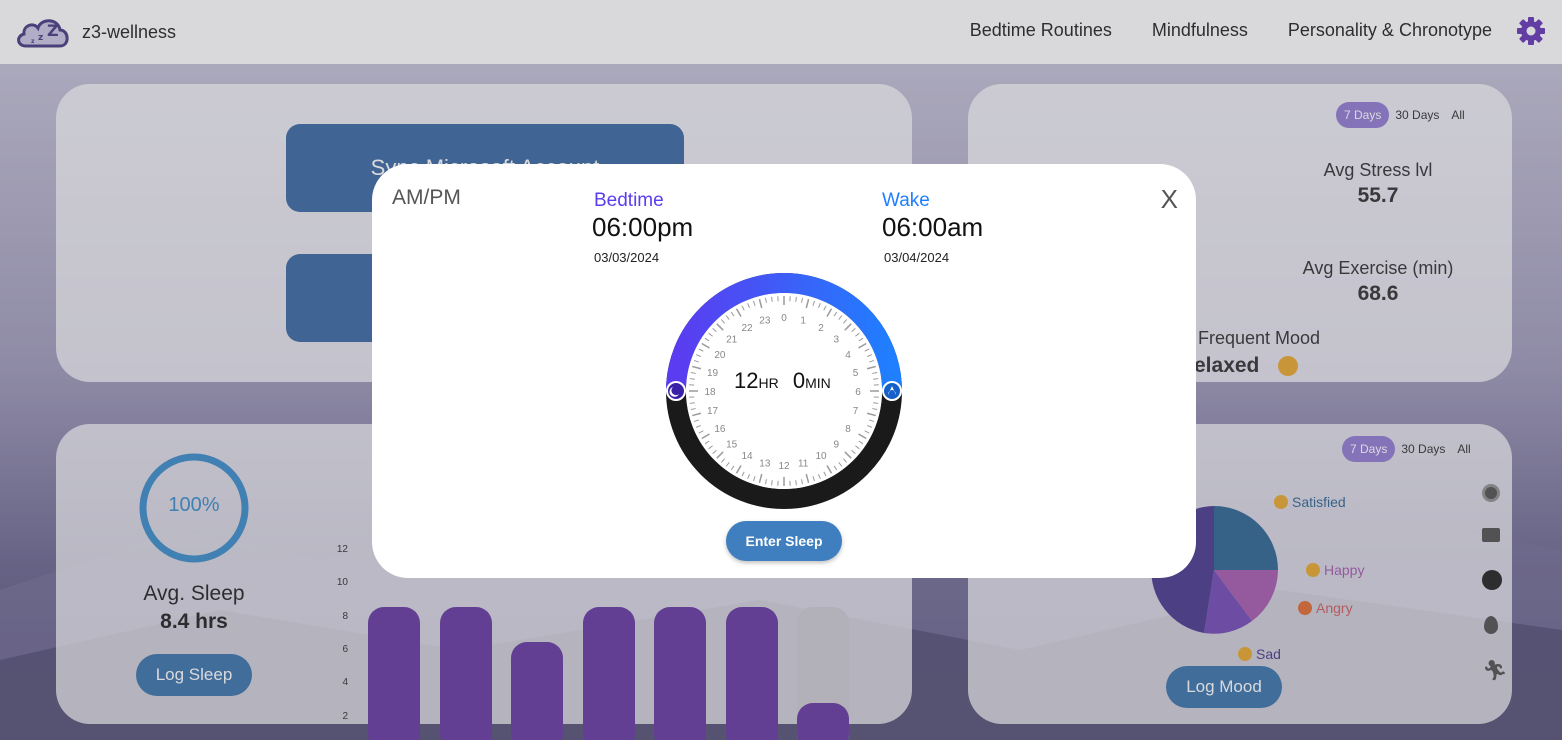 The width and height of the screenshot is (1562, 740). Describe the element at coordinates (194, 621) in the screenshot. I see `avg-sleep-value: 8.4 hrs` at that location.